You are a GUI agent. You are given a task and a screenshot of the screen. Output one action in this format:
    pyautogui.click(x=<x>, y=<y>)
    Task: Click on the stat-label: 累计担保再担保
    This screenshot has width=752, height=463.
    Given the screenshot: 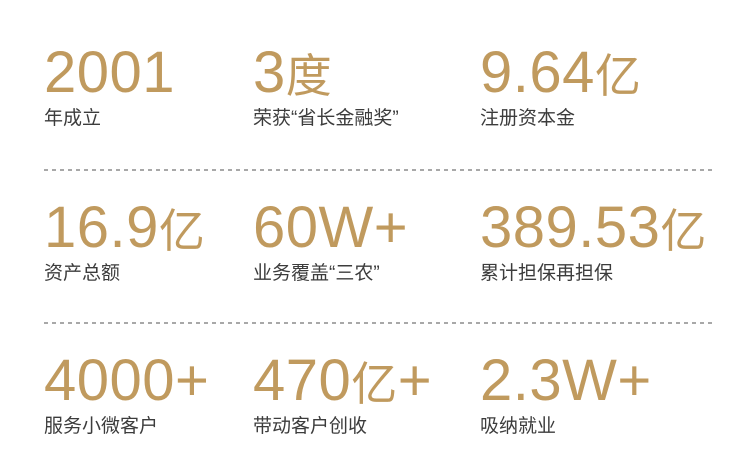 What is the action you would take?
    pyautogui.click(x=547, y=273)
    